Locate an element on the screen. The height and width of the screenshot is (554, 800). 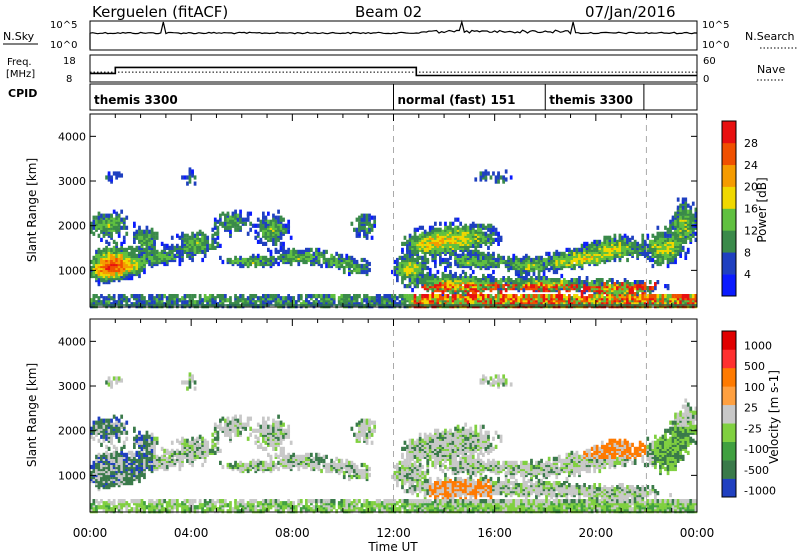
colorbar-tick-label: 20 is located at coordinates (751, 187).